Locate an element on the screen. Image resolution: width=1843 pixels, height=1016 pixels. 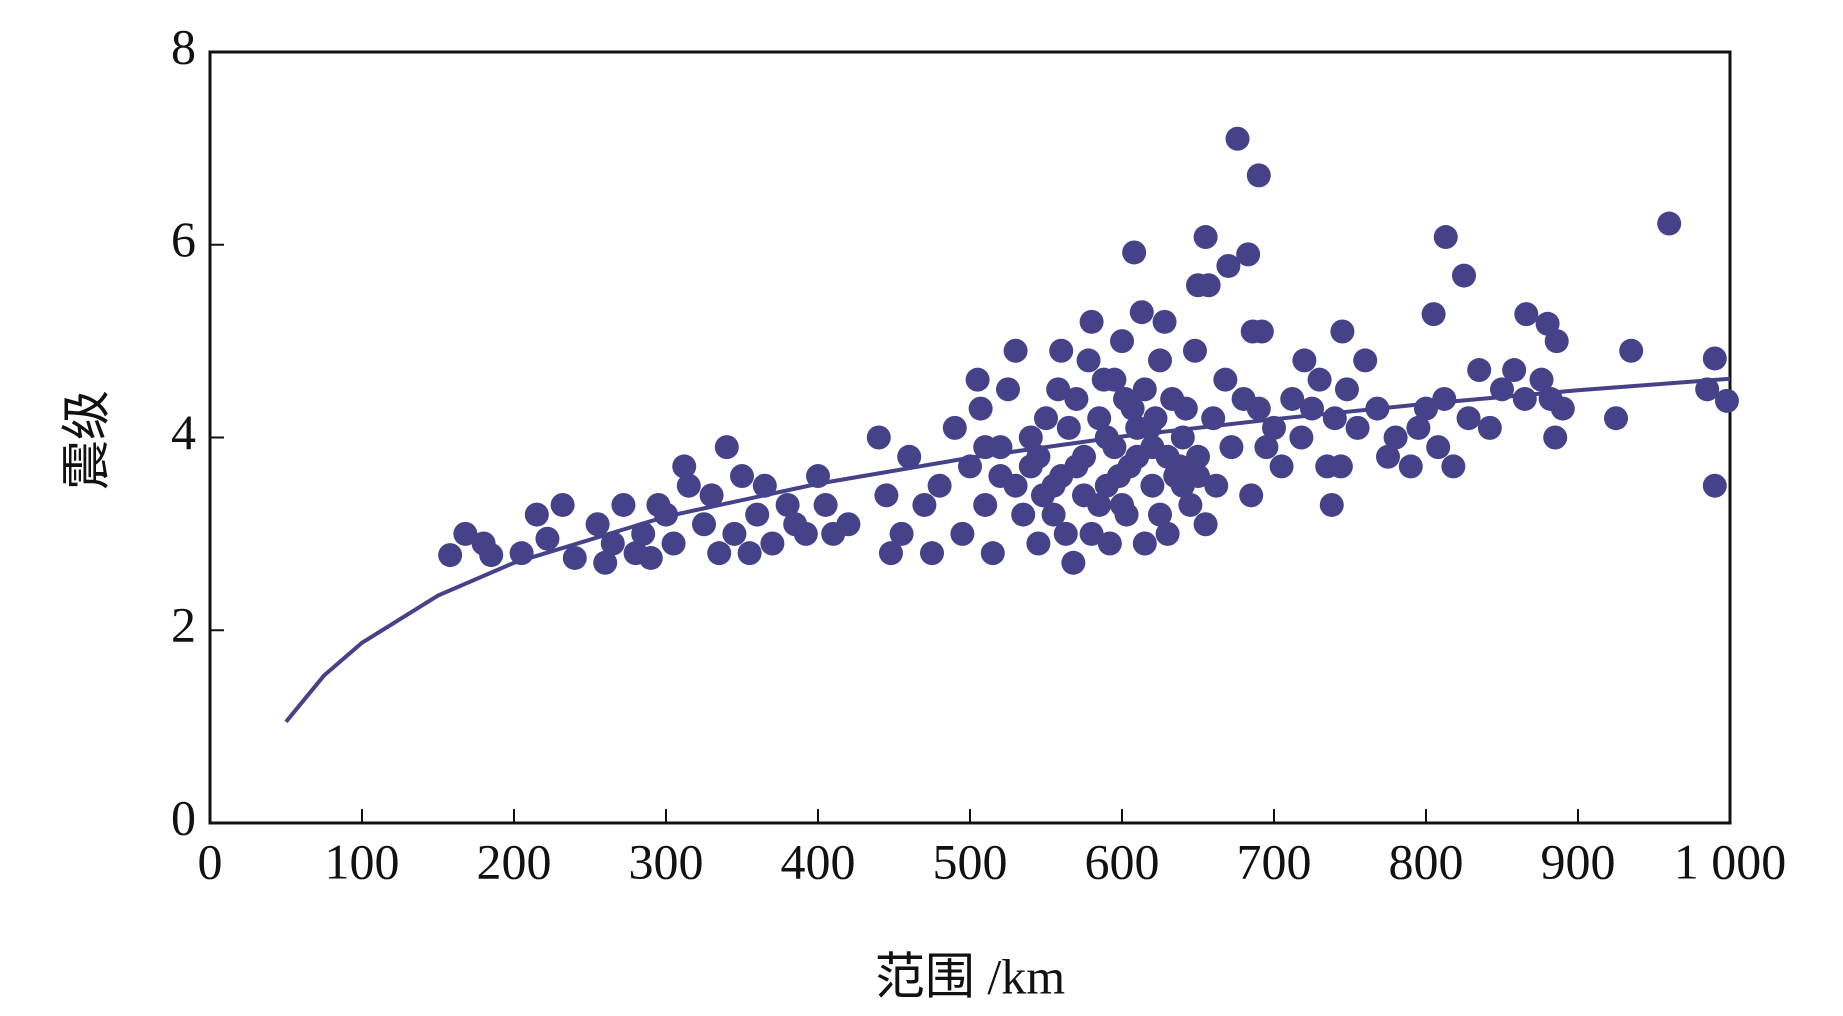
x-tick-label: 0 is located at coordinates (210, 861).